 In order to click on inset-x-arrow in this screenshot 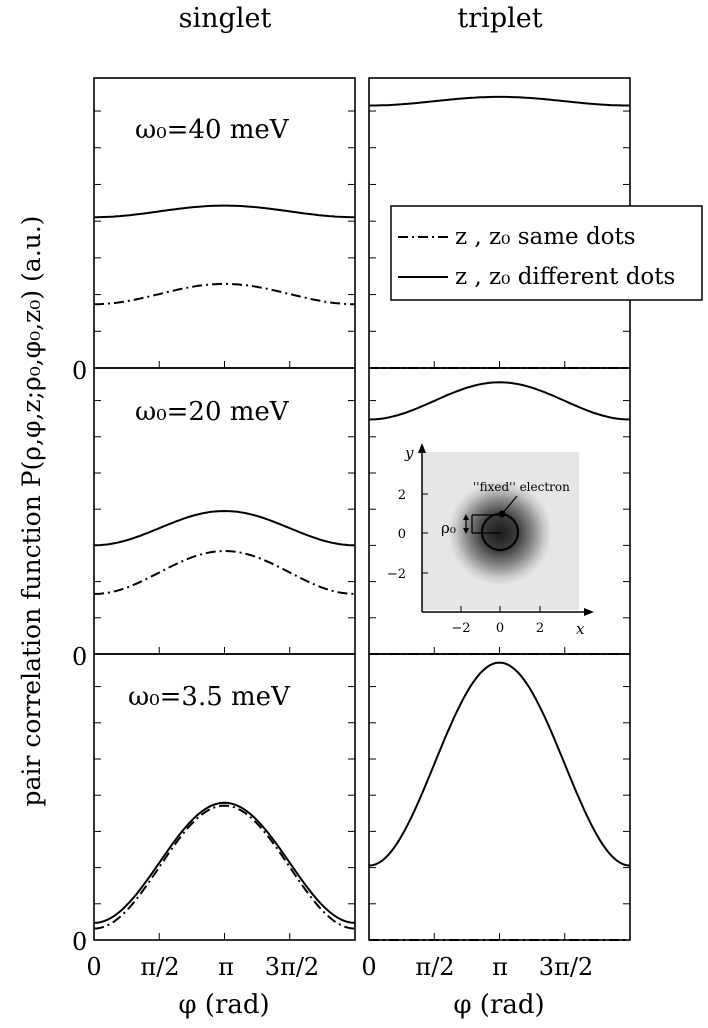, I will do `click(589, 612)`.